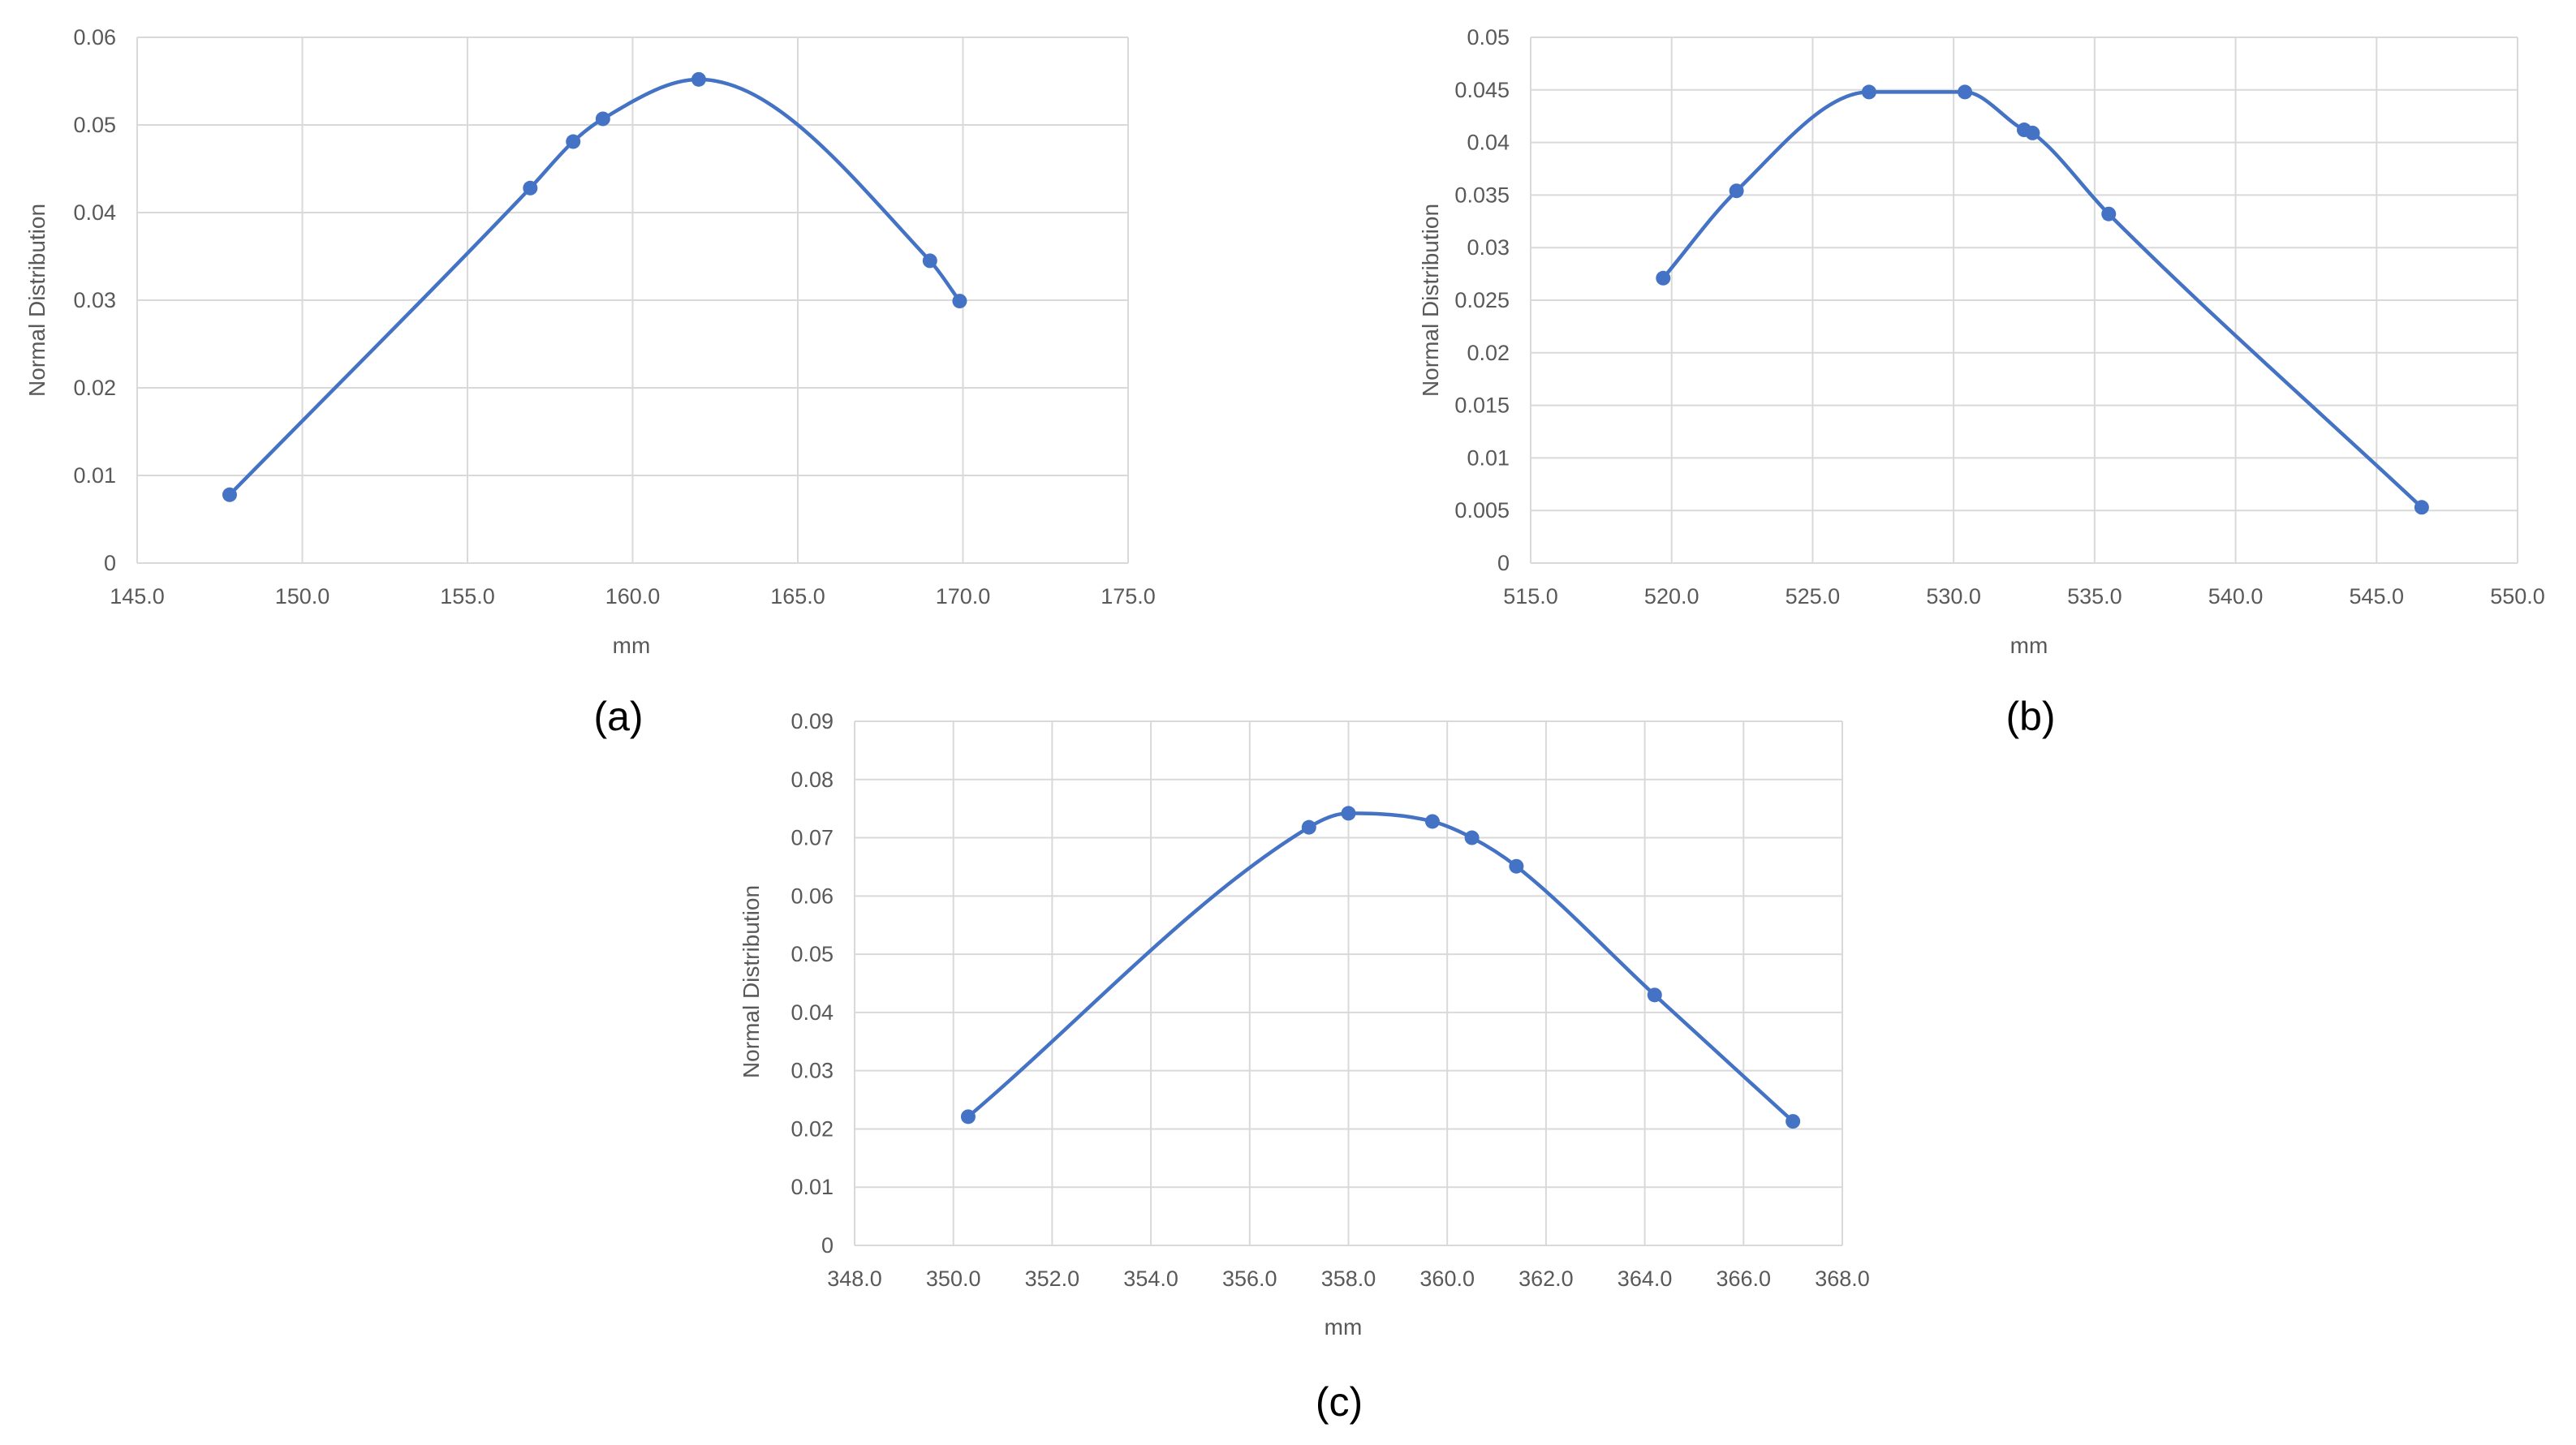 This screenshot has height=1445, width=2576. What do you see at coordinates (1842, 1279) in the screenshot?
I see `x-tick-label: 368.0` at bounding box center [1842, 1279].